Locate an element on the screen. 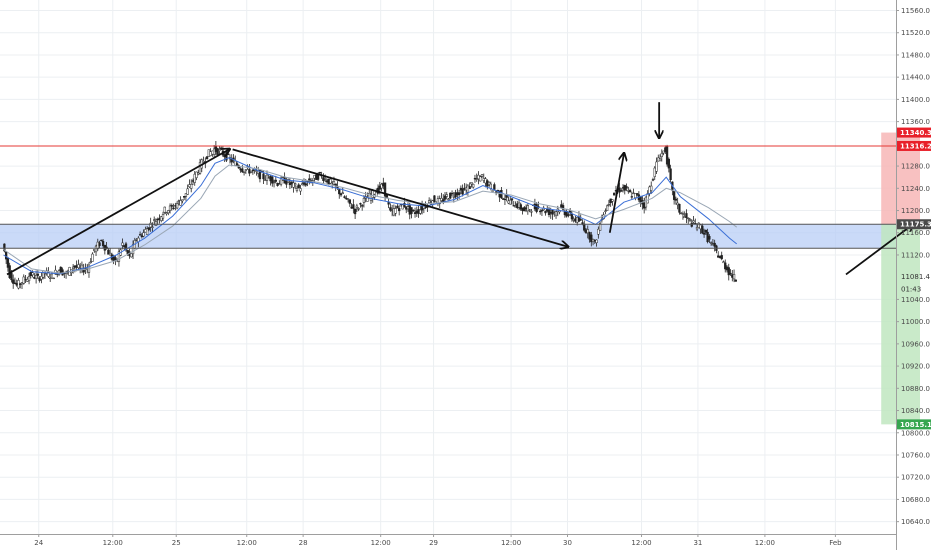 The image size is (932, 550). arrow-annotation is located at coordinates (616, 193).